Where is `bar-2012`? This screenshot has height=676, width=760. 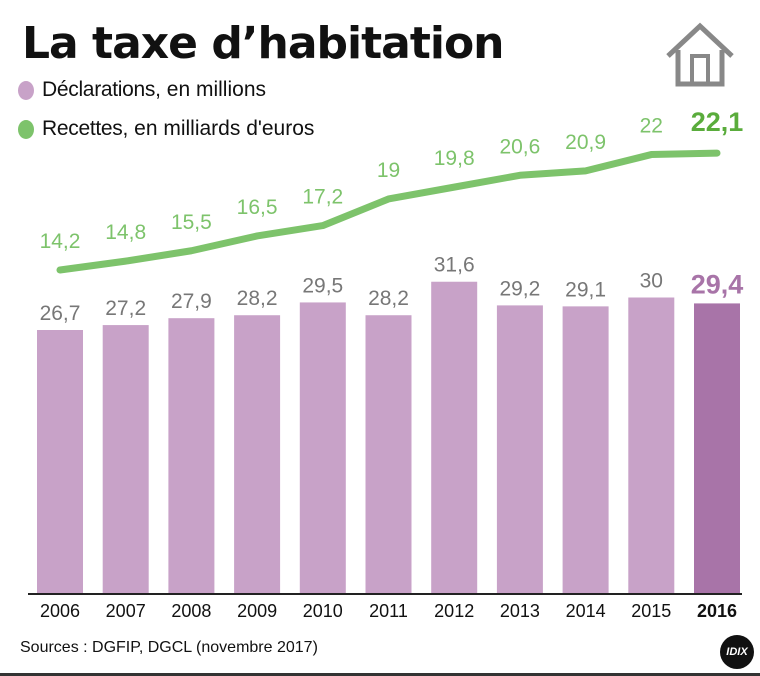 bar-2012 is located at coordinates (454, 437).